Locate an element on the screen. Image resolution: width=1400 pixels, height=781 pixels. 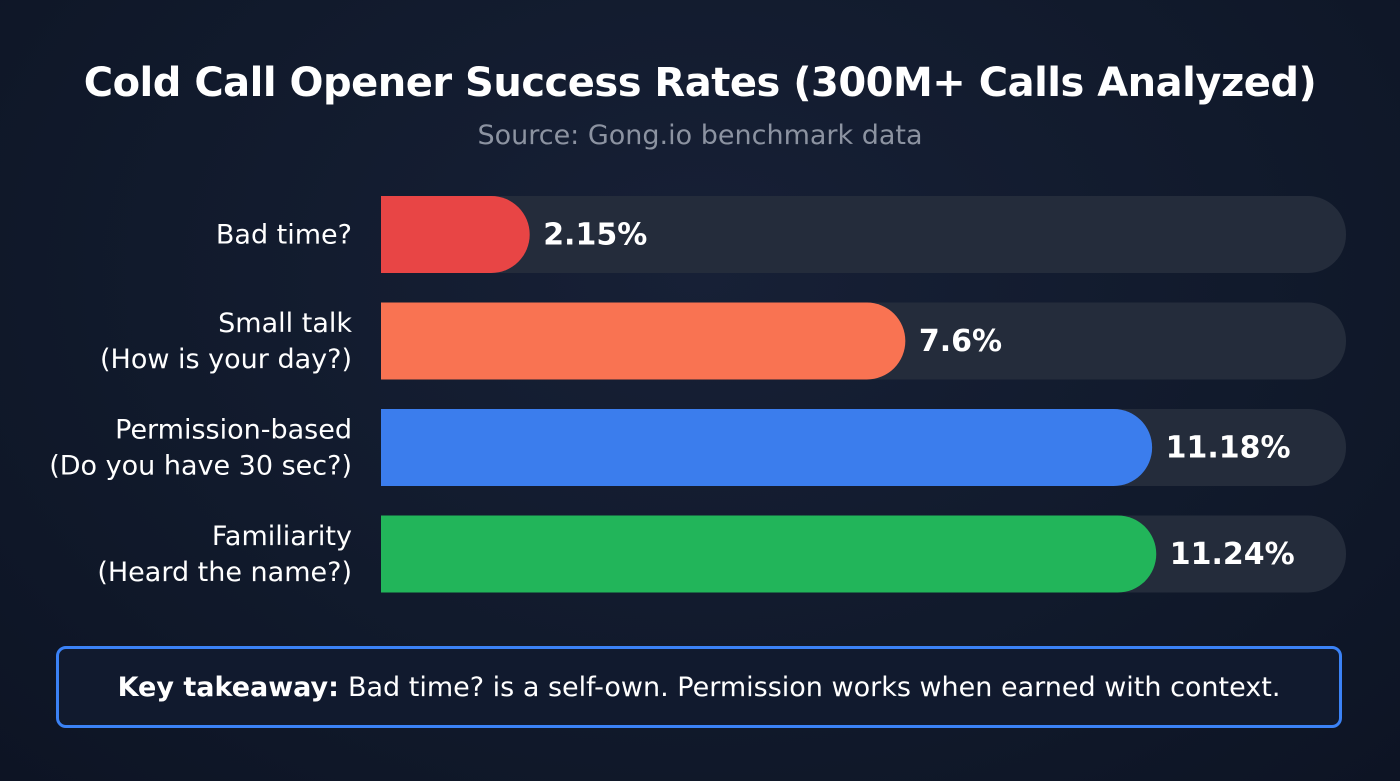
category-label-2-line-1: Small talk is located at coordinates (285, 323).